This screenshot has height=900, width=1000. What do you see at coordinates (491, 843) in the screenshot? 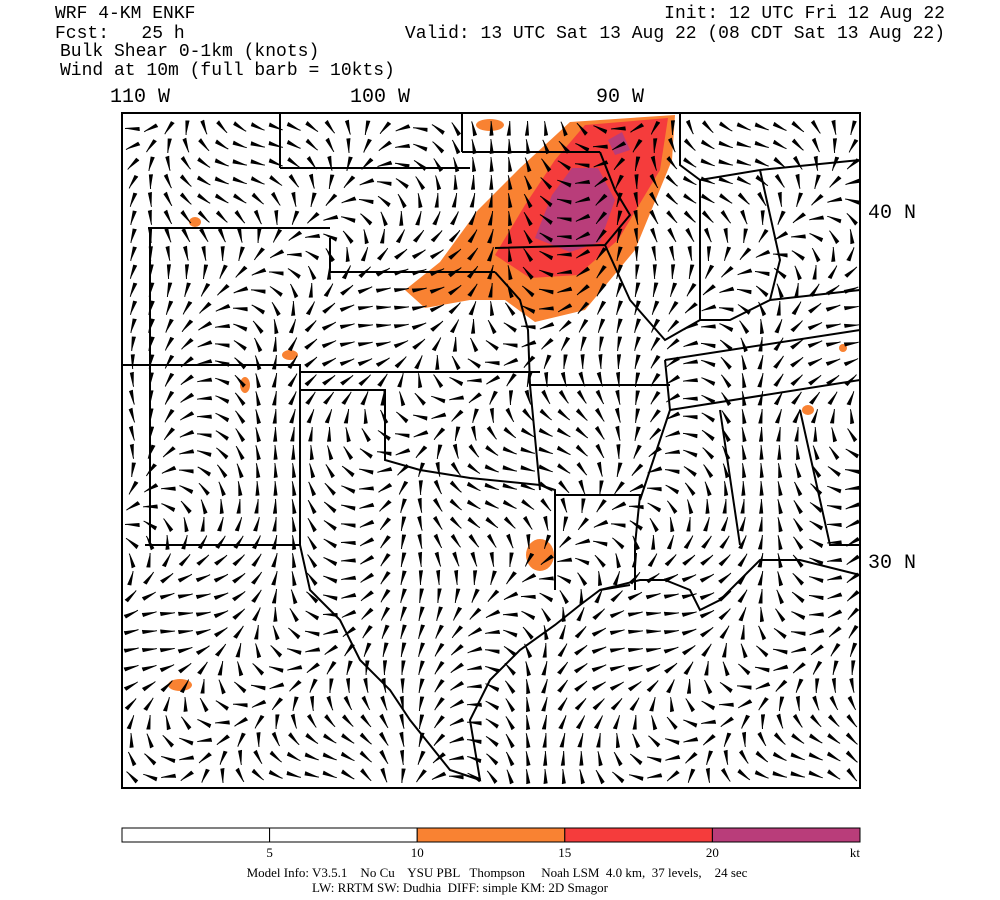
I see `colorbar: 5 10 15 20 kt` at bounding box center [491, 843].